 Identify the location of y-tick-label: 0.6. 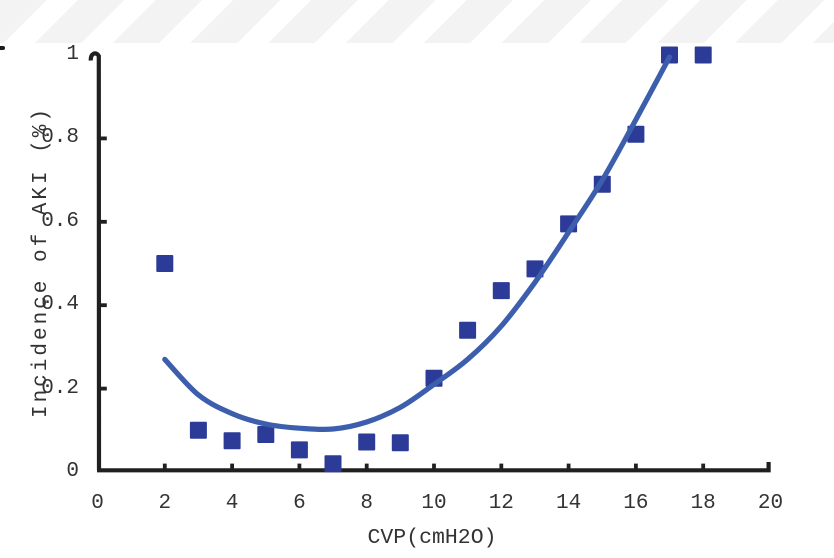
(60, 221).